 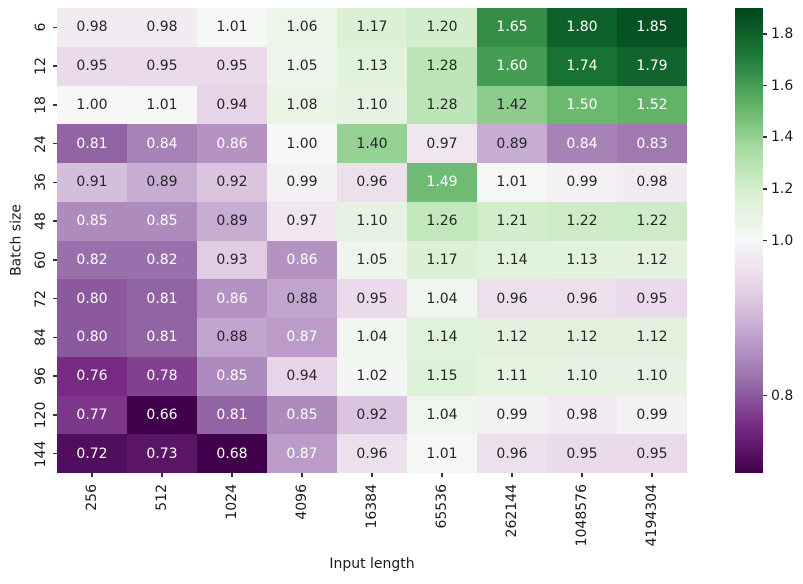 I want to click on heatmap-cell: 0.78, so click(x=162, y=376).